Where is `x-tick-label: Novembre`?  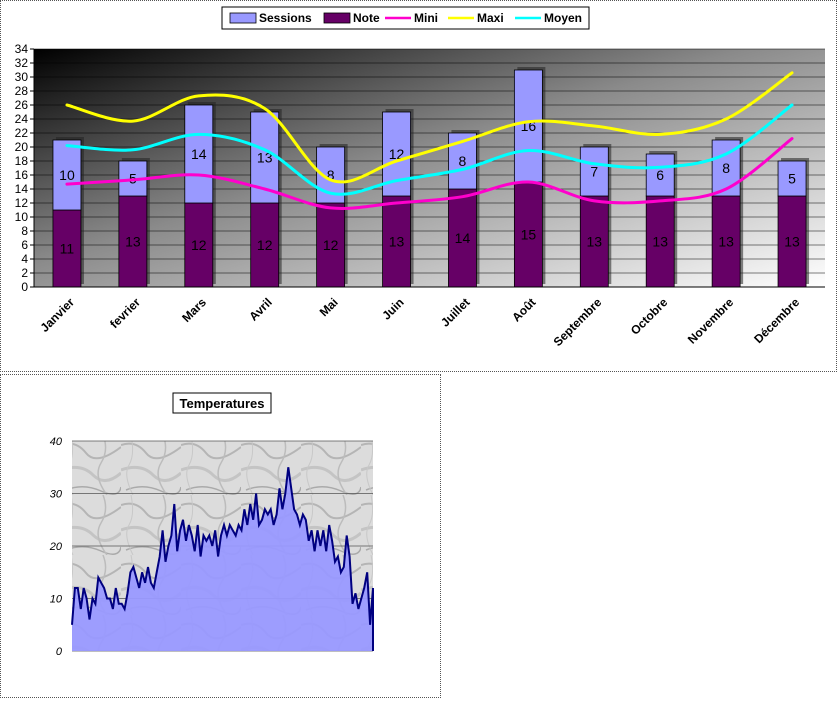
x-tick-label: Novembre is located at coordinates (711, 321).